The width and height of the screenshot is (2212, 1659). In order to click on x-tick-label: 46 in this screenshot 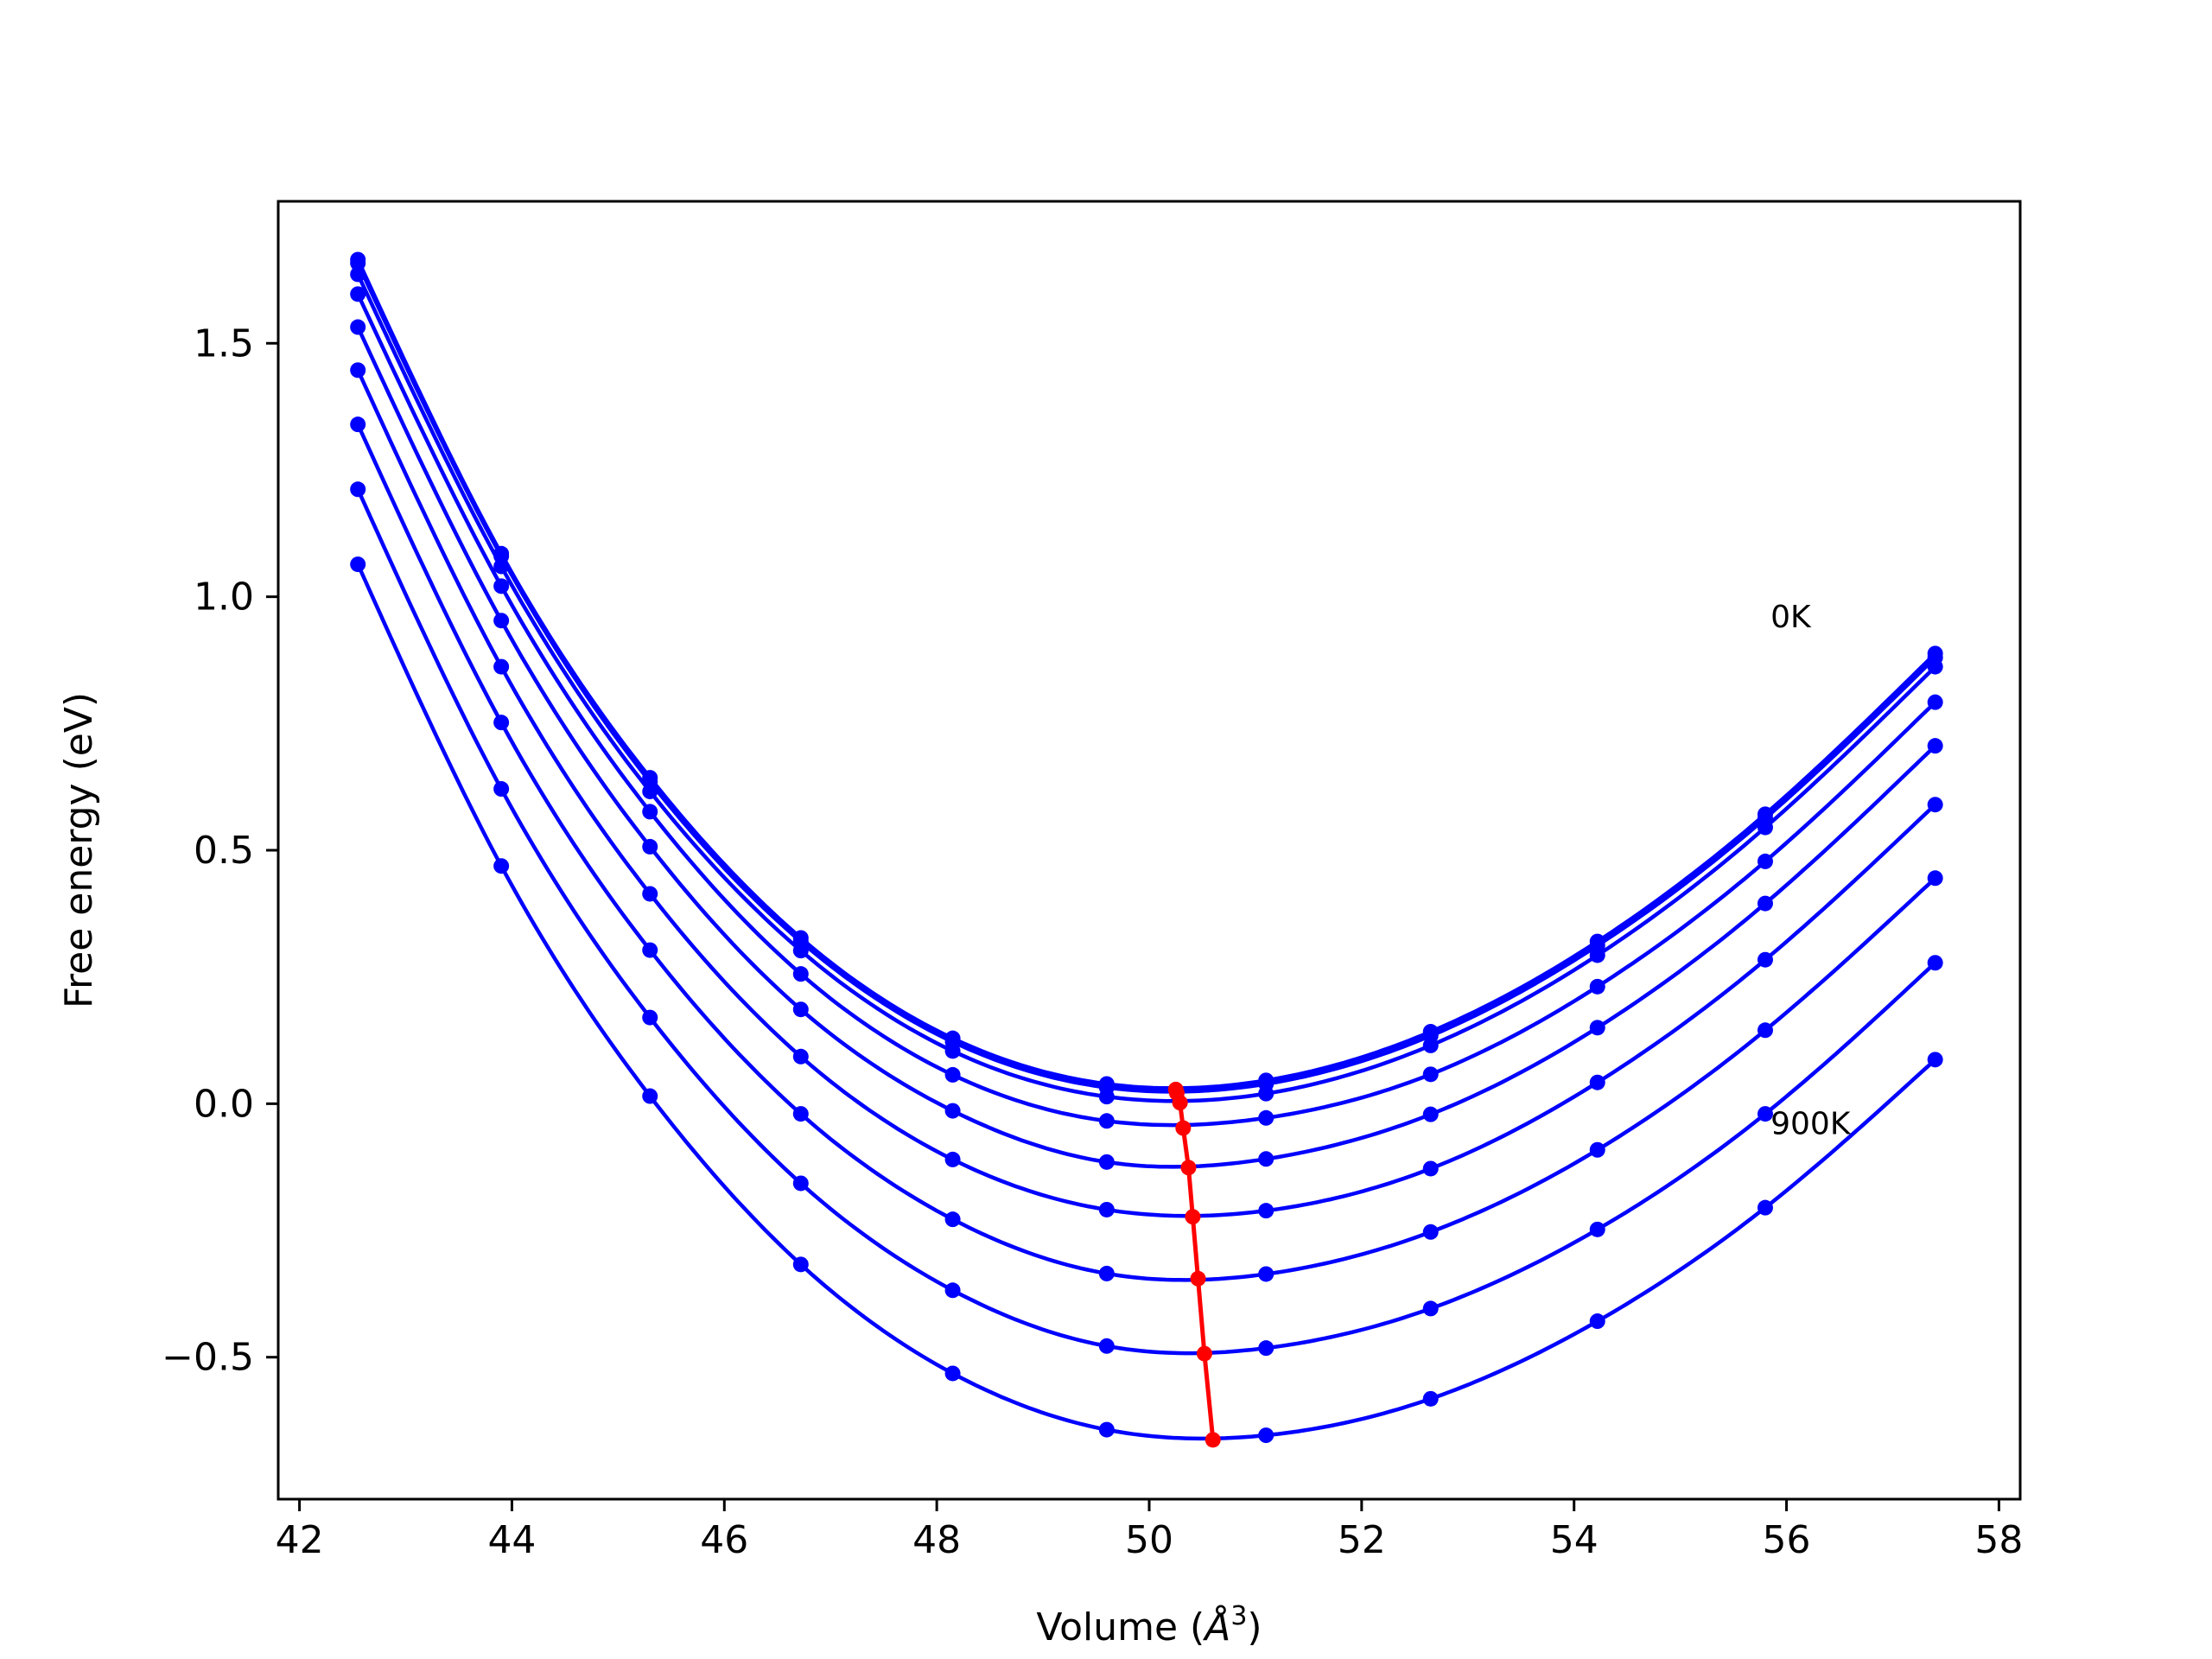, I will do `click(724, 1540)`.